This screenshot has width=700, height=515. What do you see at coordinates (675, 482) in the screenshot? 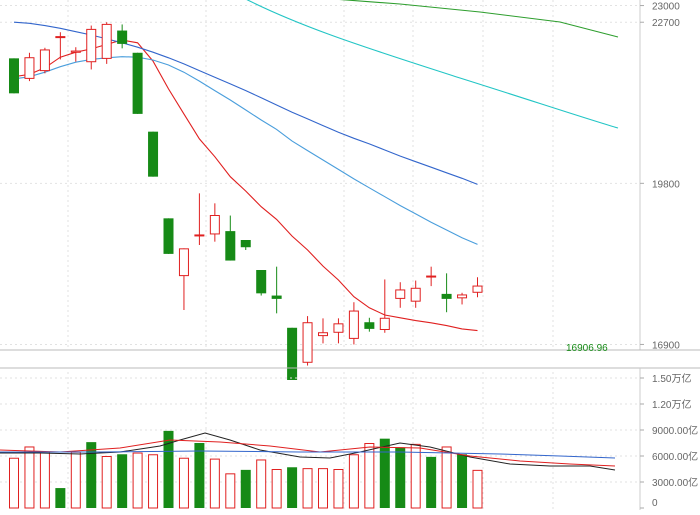
I see `volume-tick-label: 3000.00亿` at bounding box center [675, 482].